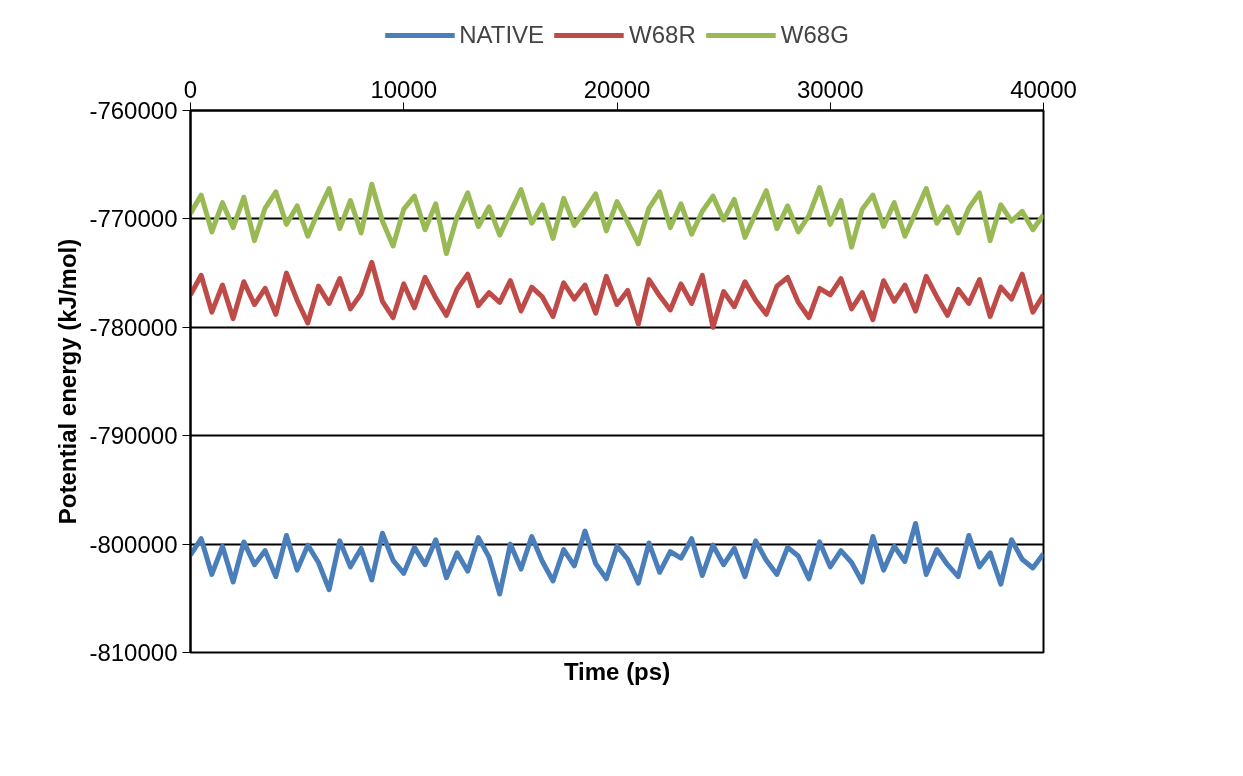  I want to click on y-tick-label: -800000, so click(133, 544).